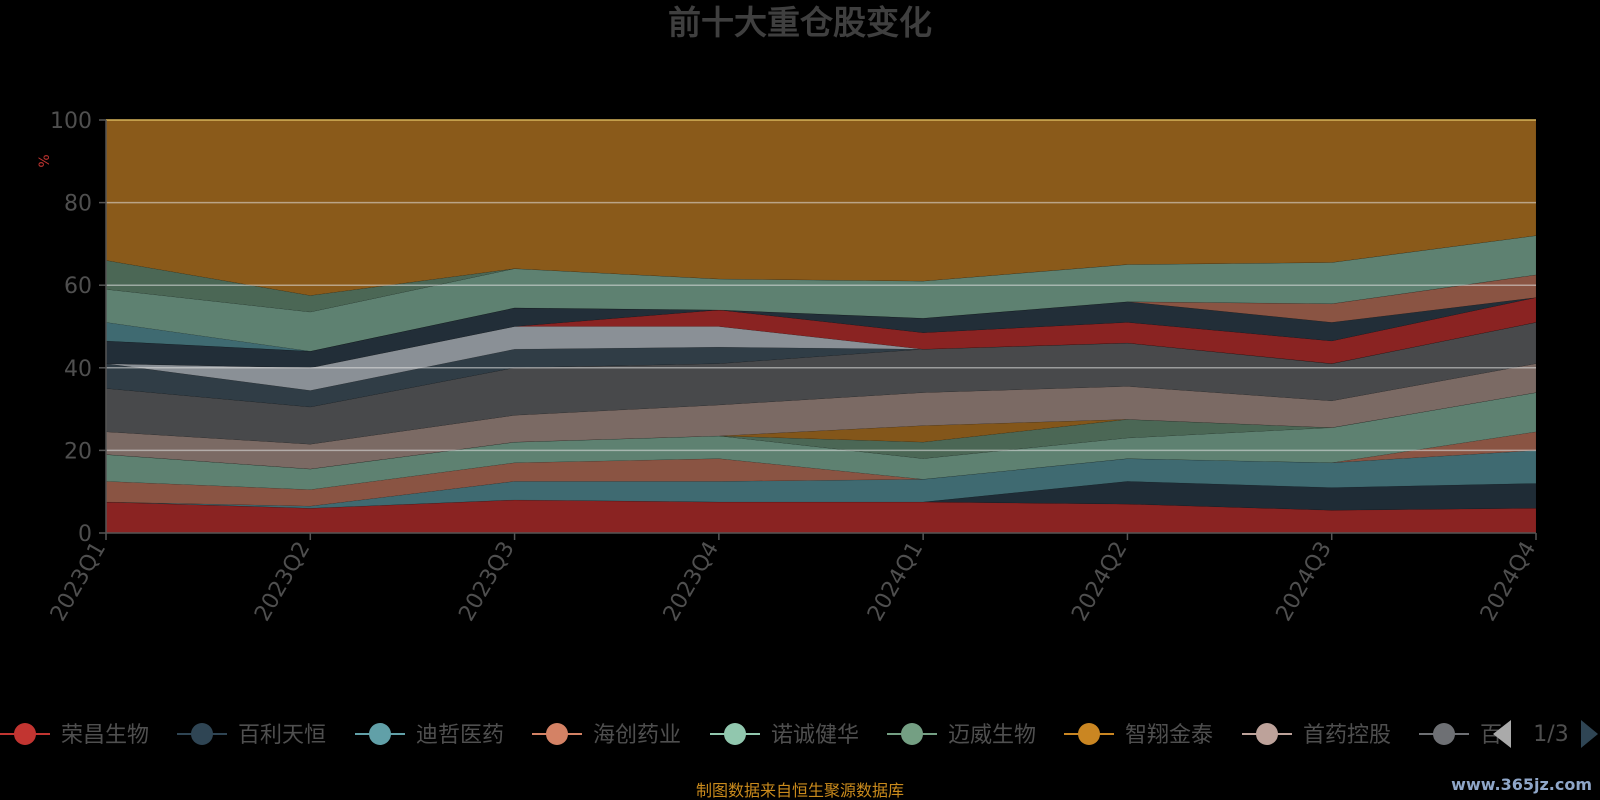  What do you see at coordinates (800, 22) in the screenshot?
I see `chart-title: 前十大重仓股变化` at bounding box center [800, 22].